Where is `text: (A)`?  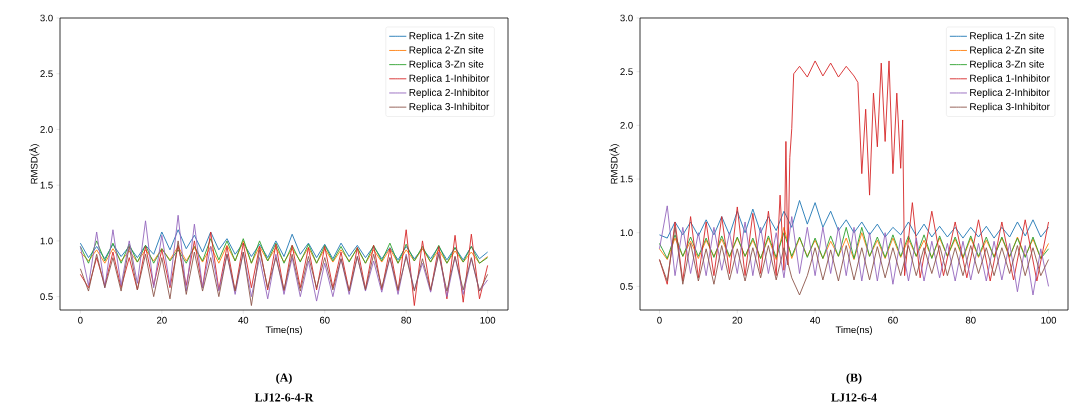
text: (A) is located at coordinates (284, 379).